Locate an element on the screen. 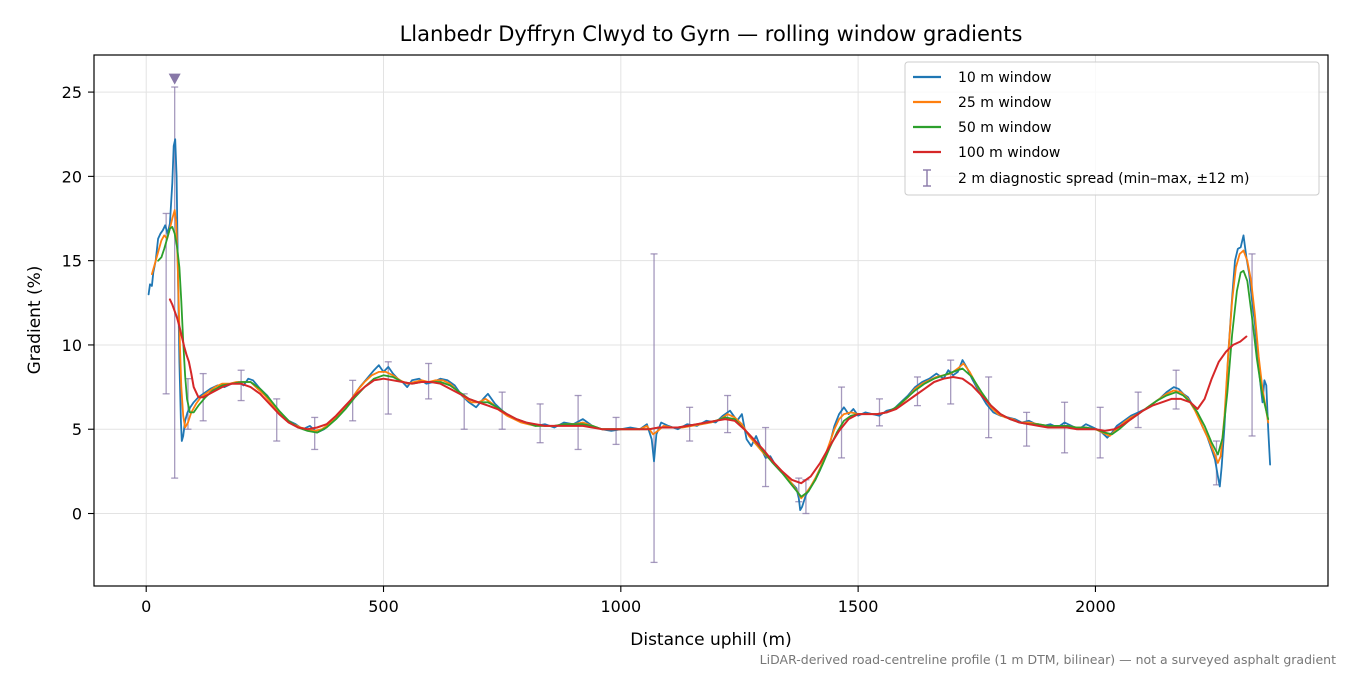  legend-box is located at coordinates (1112, 128).